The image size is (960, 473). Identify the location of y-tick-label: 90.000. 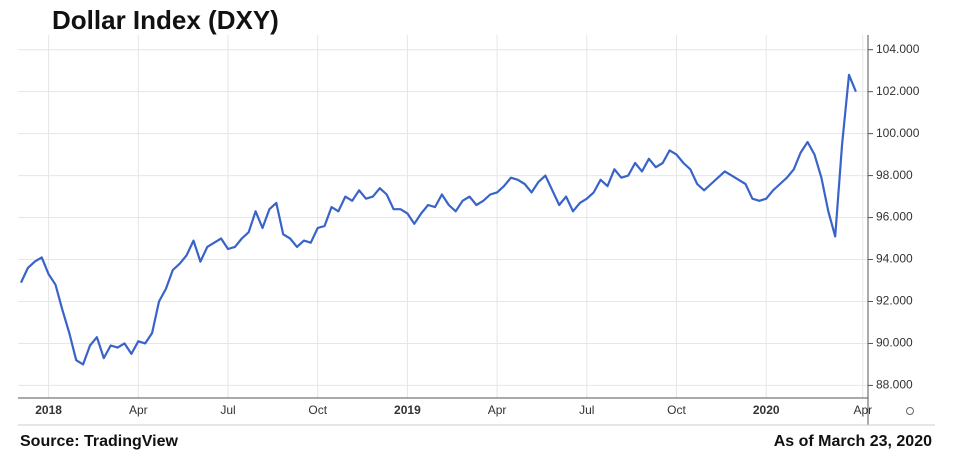
(894, 343).